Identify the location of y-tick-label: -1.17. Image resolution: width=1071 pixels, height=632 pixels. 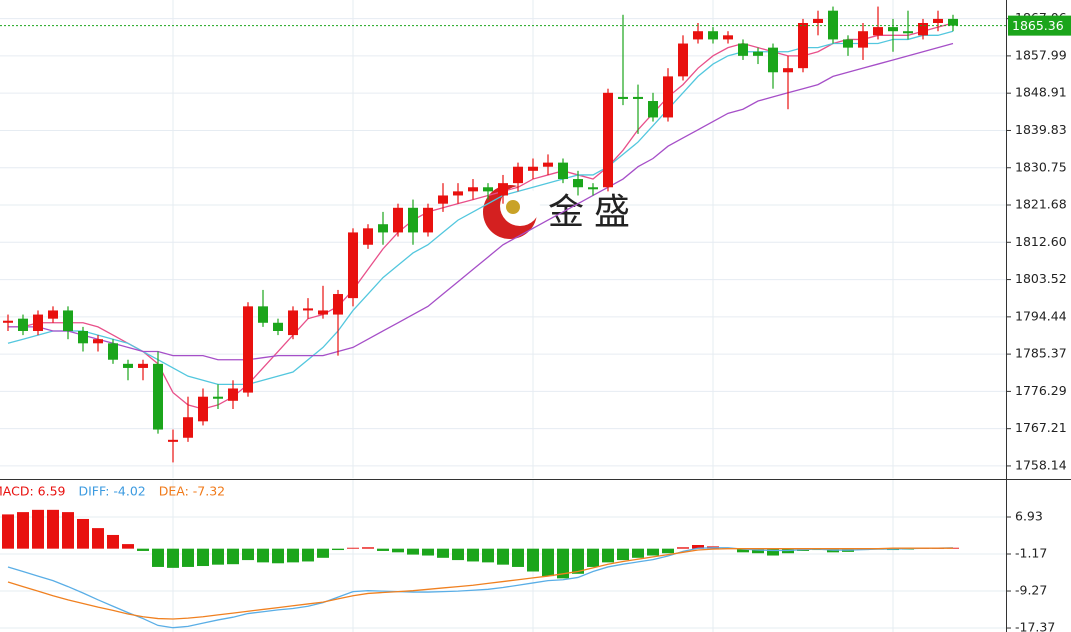
(1031, 553).